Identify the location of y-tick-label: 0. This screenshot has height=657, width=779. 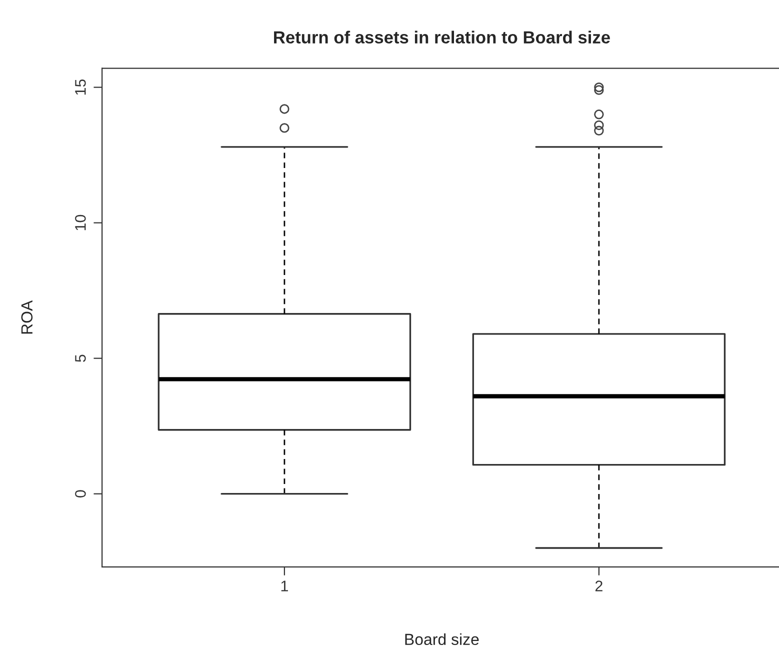
(80, 494).